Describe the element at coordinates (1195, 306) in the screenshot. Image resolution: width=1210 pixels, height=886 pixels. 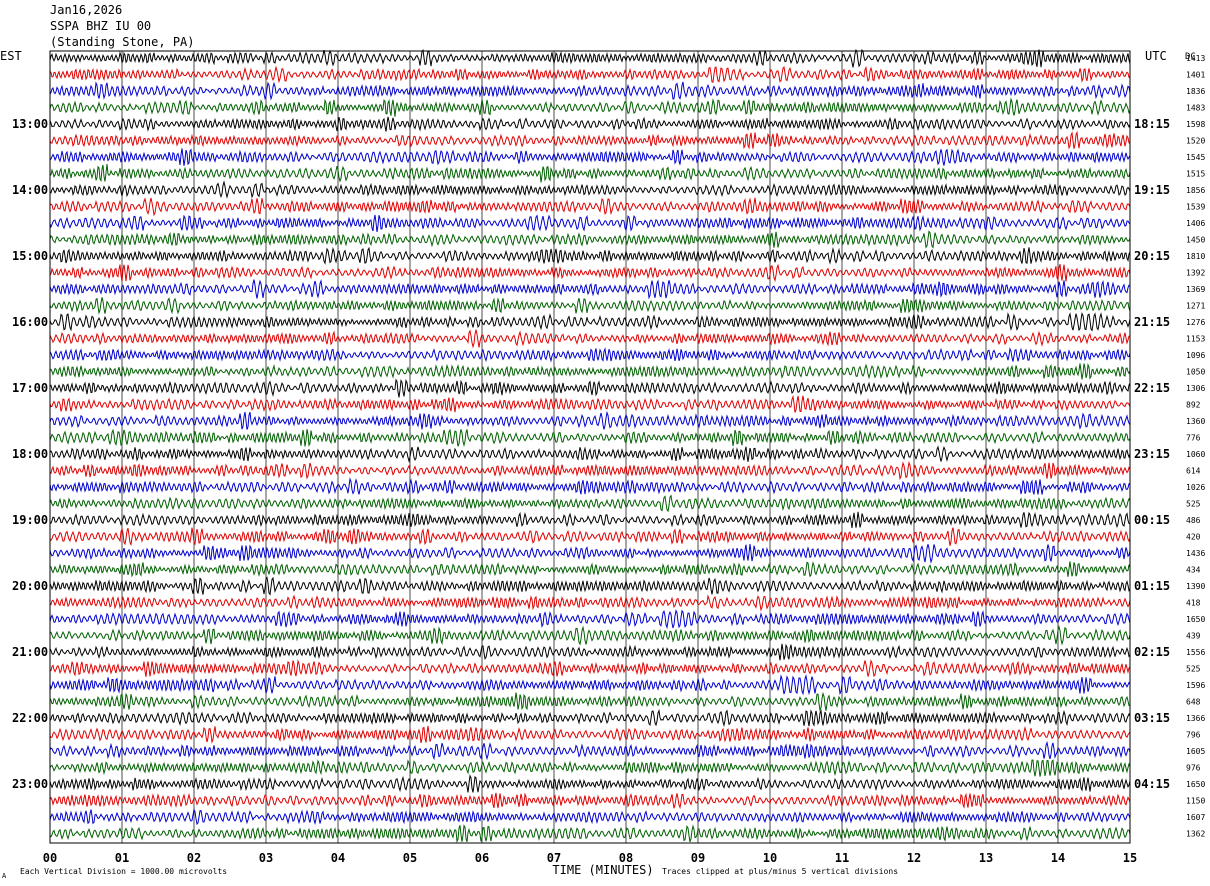
I see `dc-offset-label: 1271` at that location.